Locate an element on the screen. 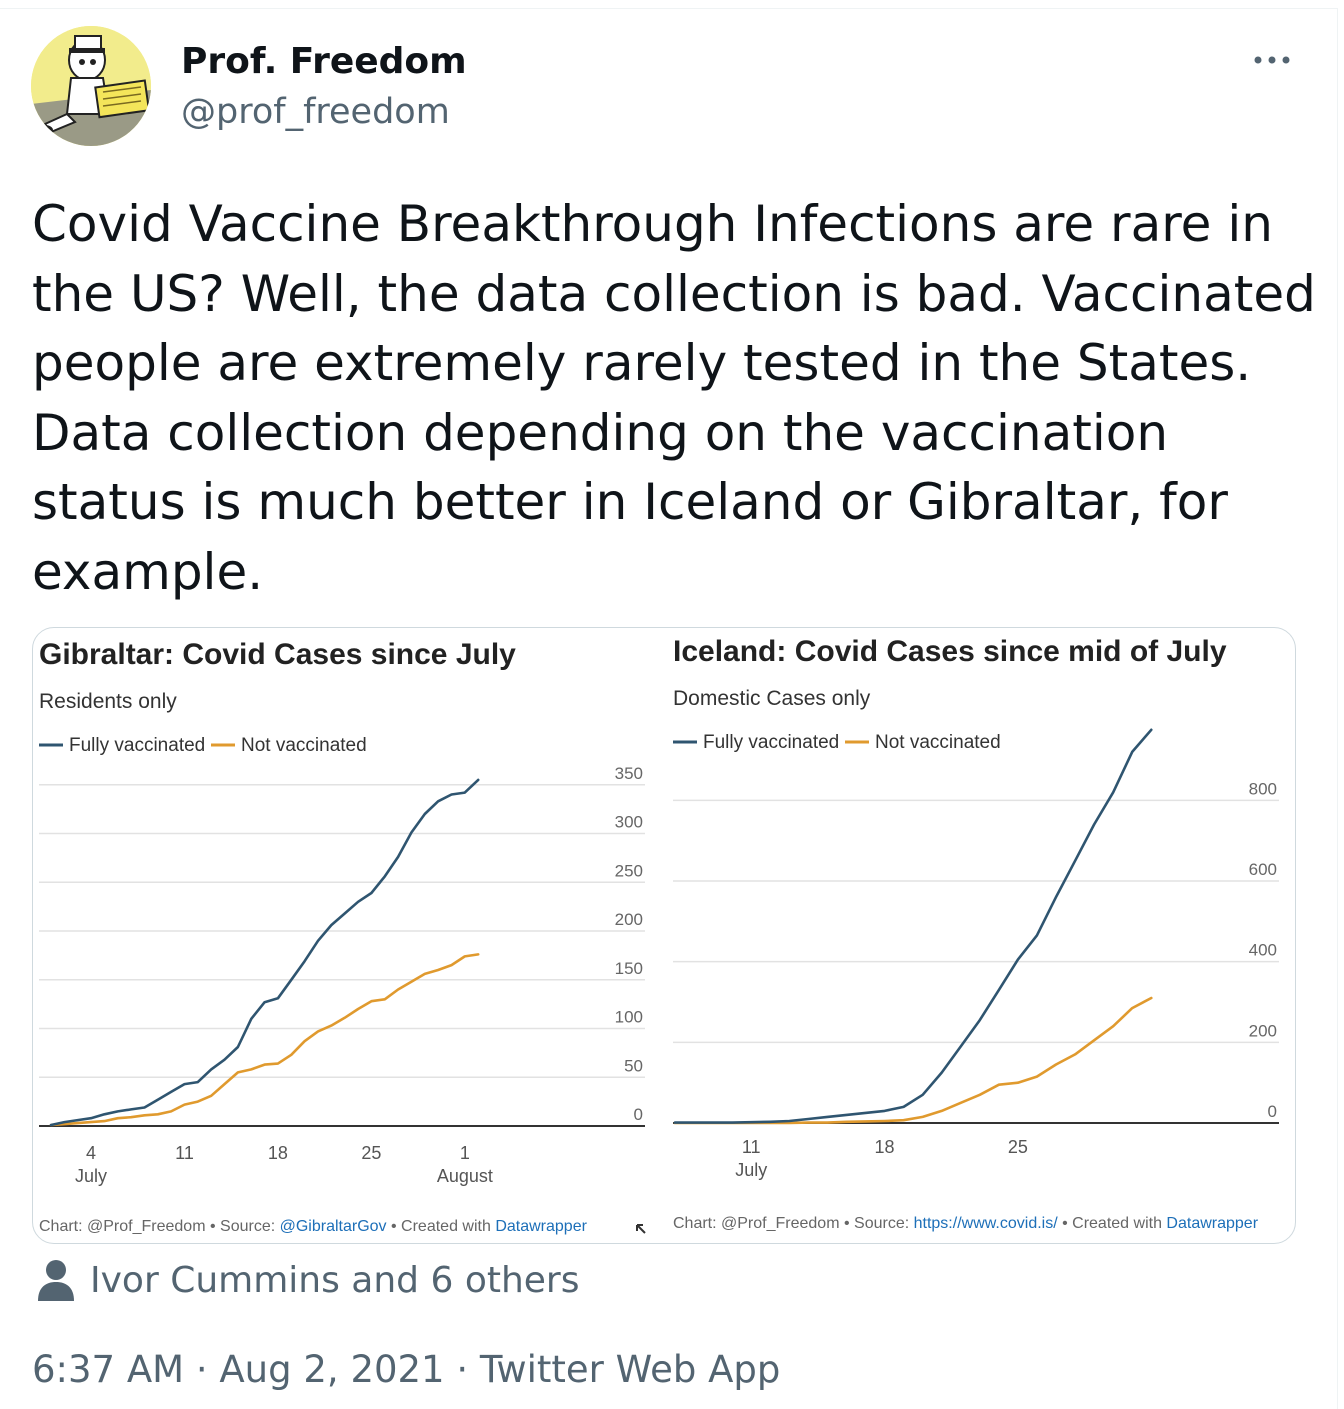 This screenshot has width=1344, height=1409. author-handle: @prof_freedom is located at coordinates (315, 112).